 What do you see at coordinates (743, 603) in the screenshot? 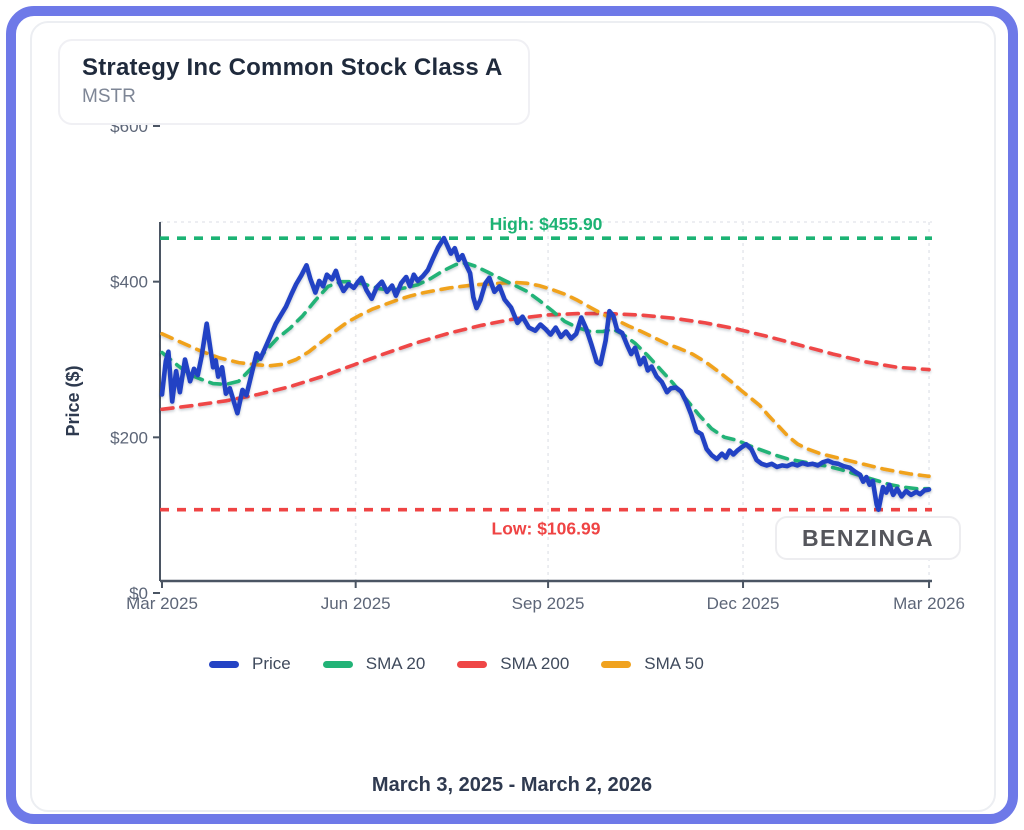
I see `x-tick-label: Dec 2025` at bounding box center [743, 603].